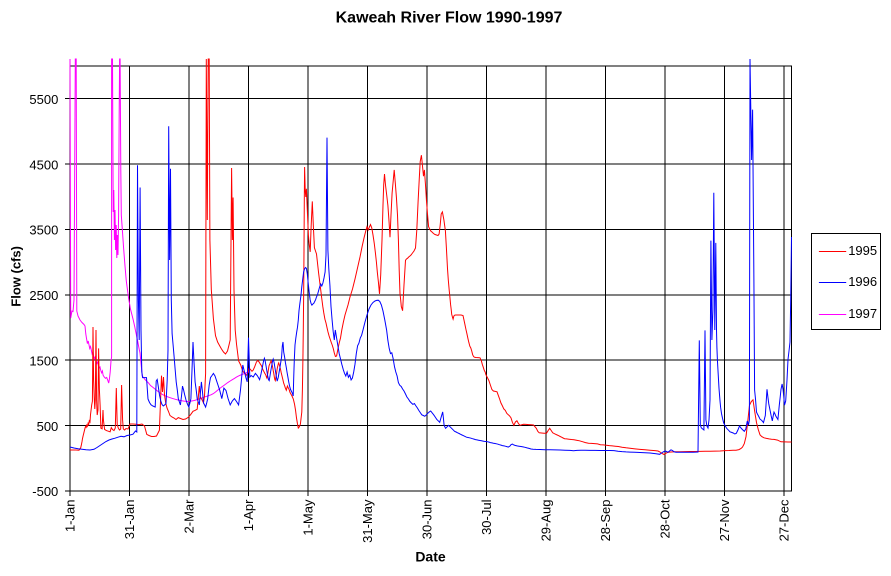 Image resolution: width=891 pixels, height=576 pixels. Describe the element at coordinates (546, 521) in the screenshot. I see `svg-text: 29-Aug` at that location.